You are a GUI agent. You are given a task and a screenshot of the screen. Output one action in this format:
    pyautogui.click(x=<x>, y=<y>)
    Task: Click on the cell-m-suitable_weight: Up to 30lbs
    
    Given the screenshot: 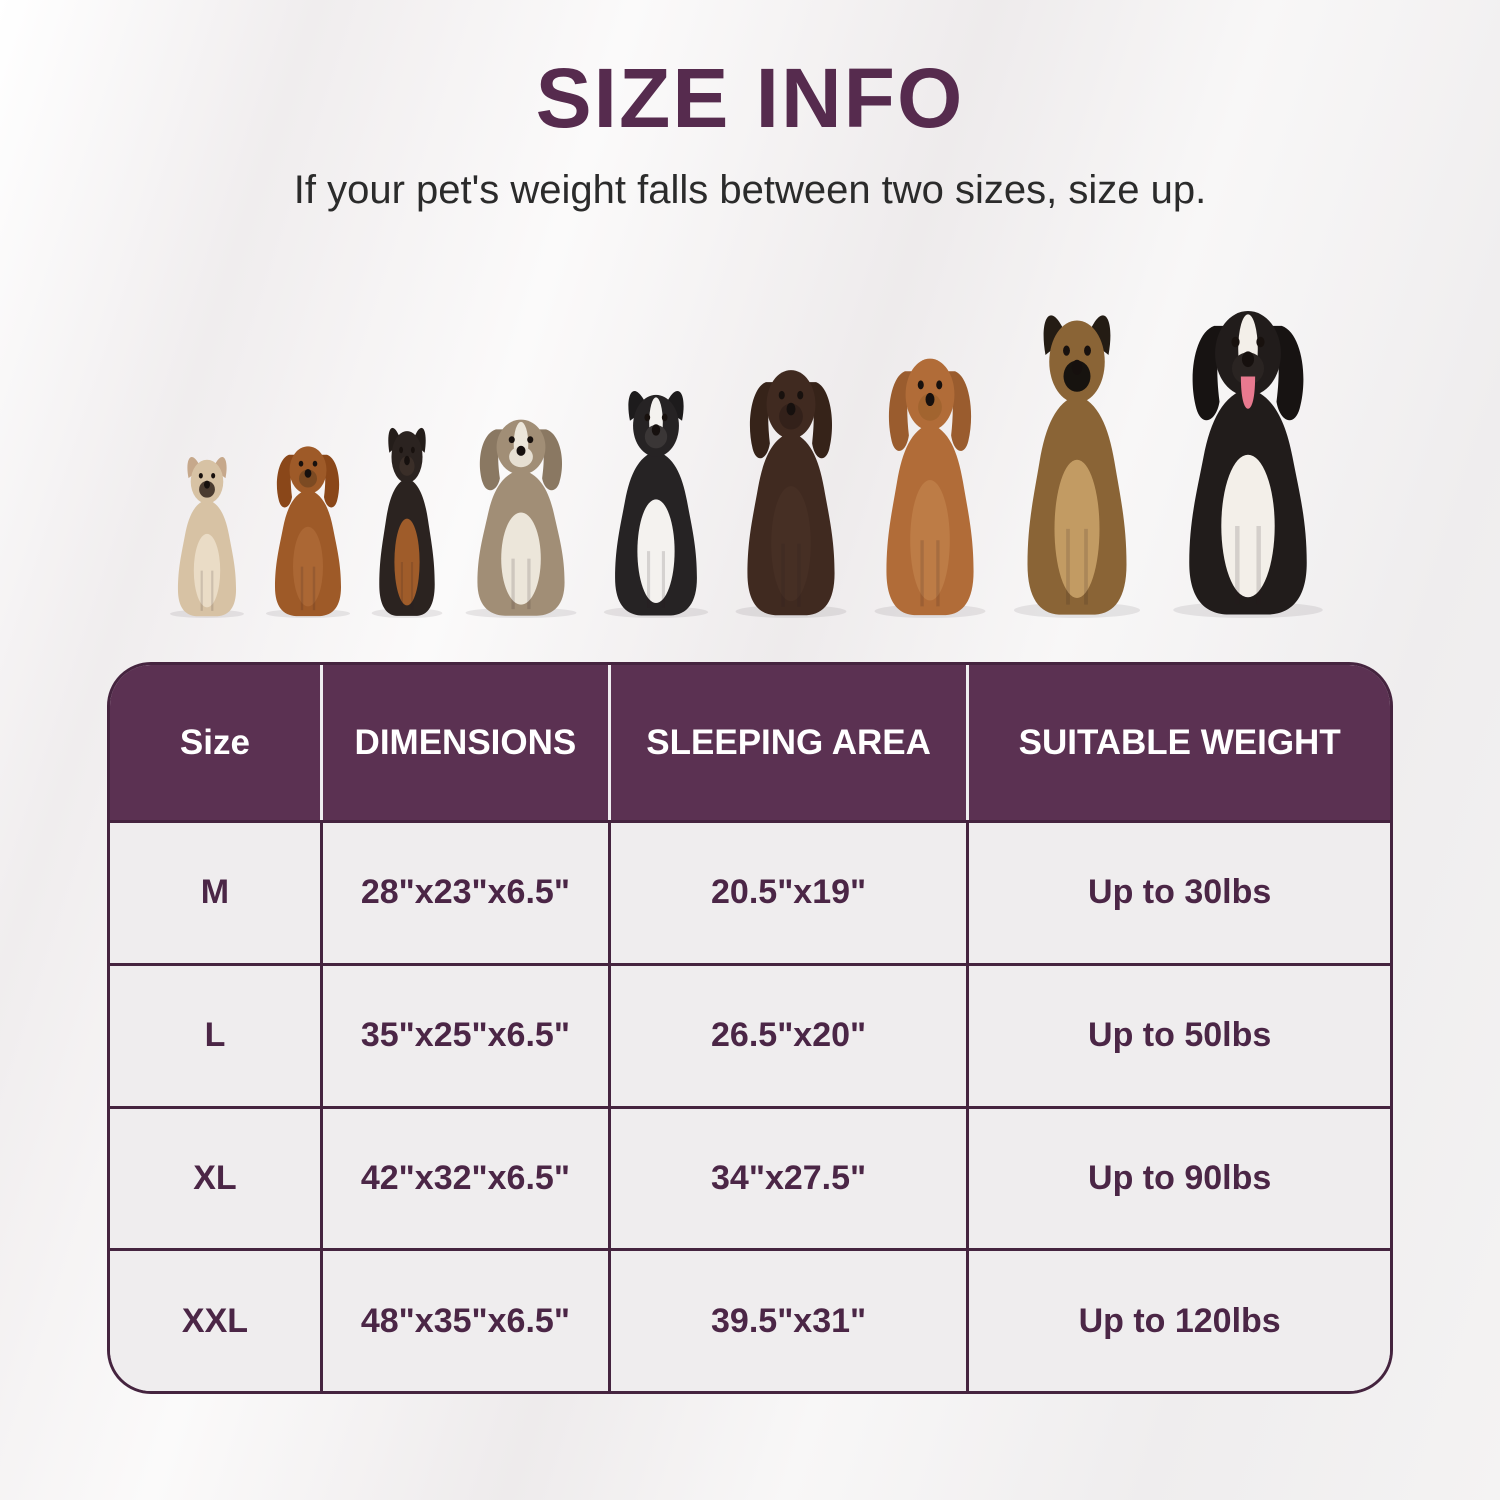 What is the action you would take?
    pyautogui.click(x=1178, y=891)
    